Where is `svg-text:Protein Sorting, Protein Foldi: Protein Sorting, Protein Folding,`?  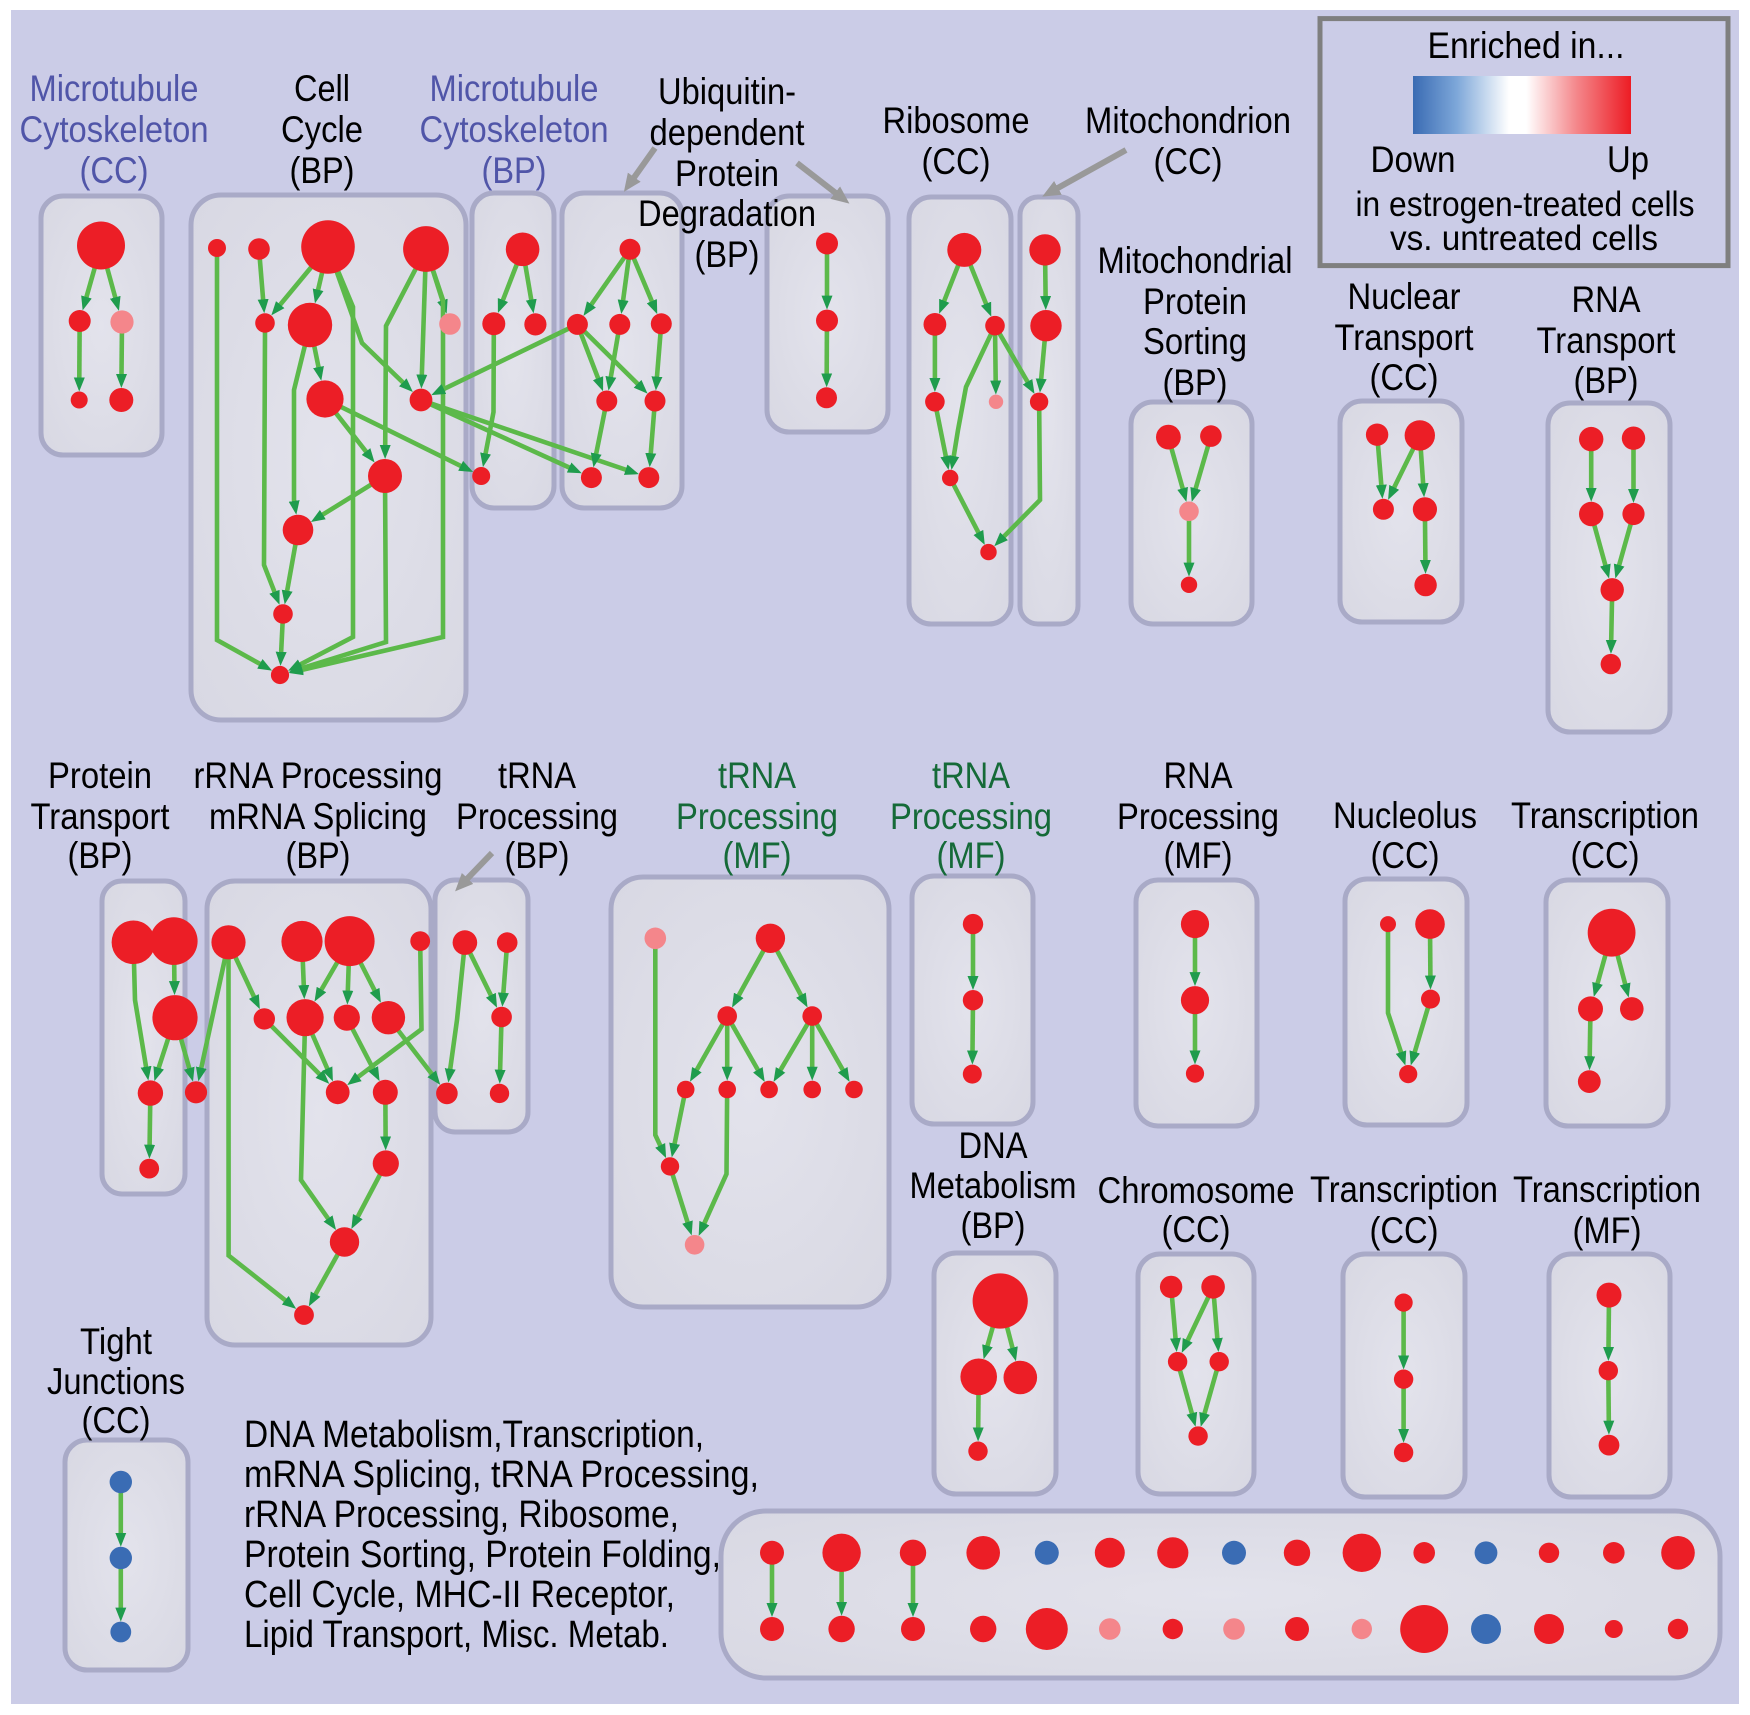 svg-text:Protein Sorting, Protein Foldi: Protein Sorting, Protein Folding, is located at coordinates (482, 1555).